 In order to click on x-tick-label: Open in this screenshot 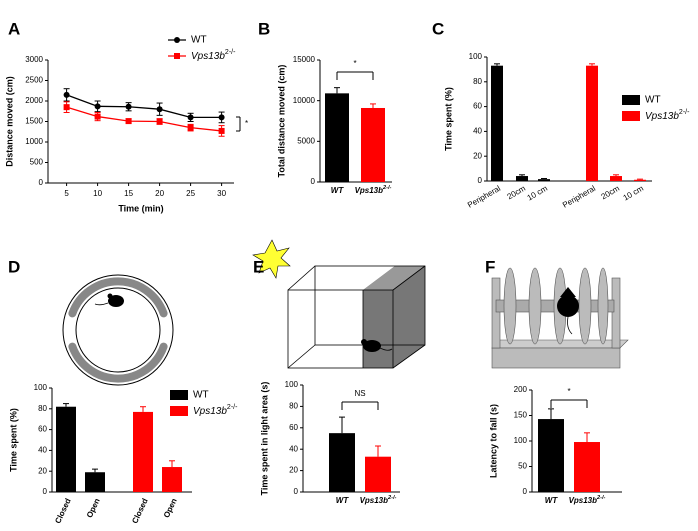, I will do `click(93, 508)`.